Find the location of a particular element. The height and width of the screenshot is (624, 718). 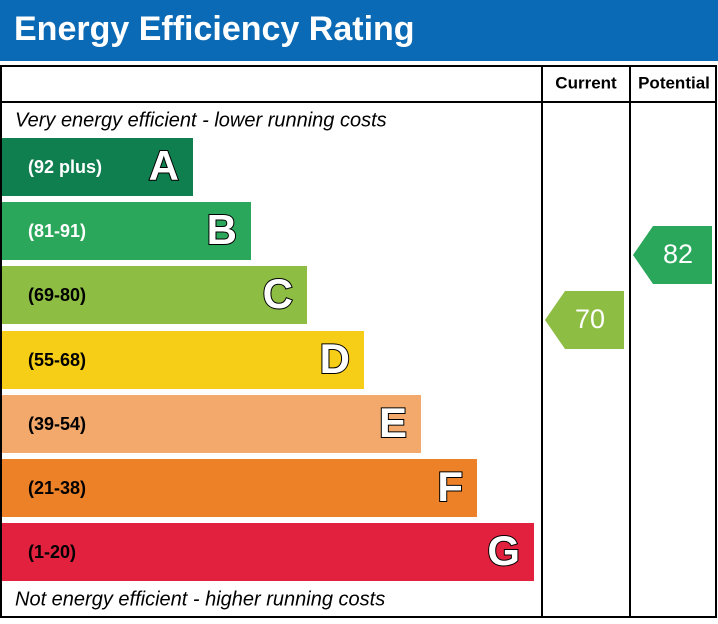

band-range: (55-68) is located at coordinates (57, 360).